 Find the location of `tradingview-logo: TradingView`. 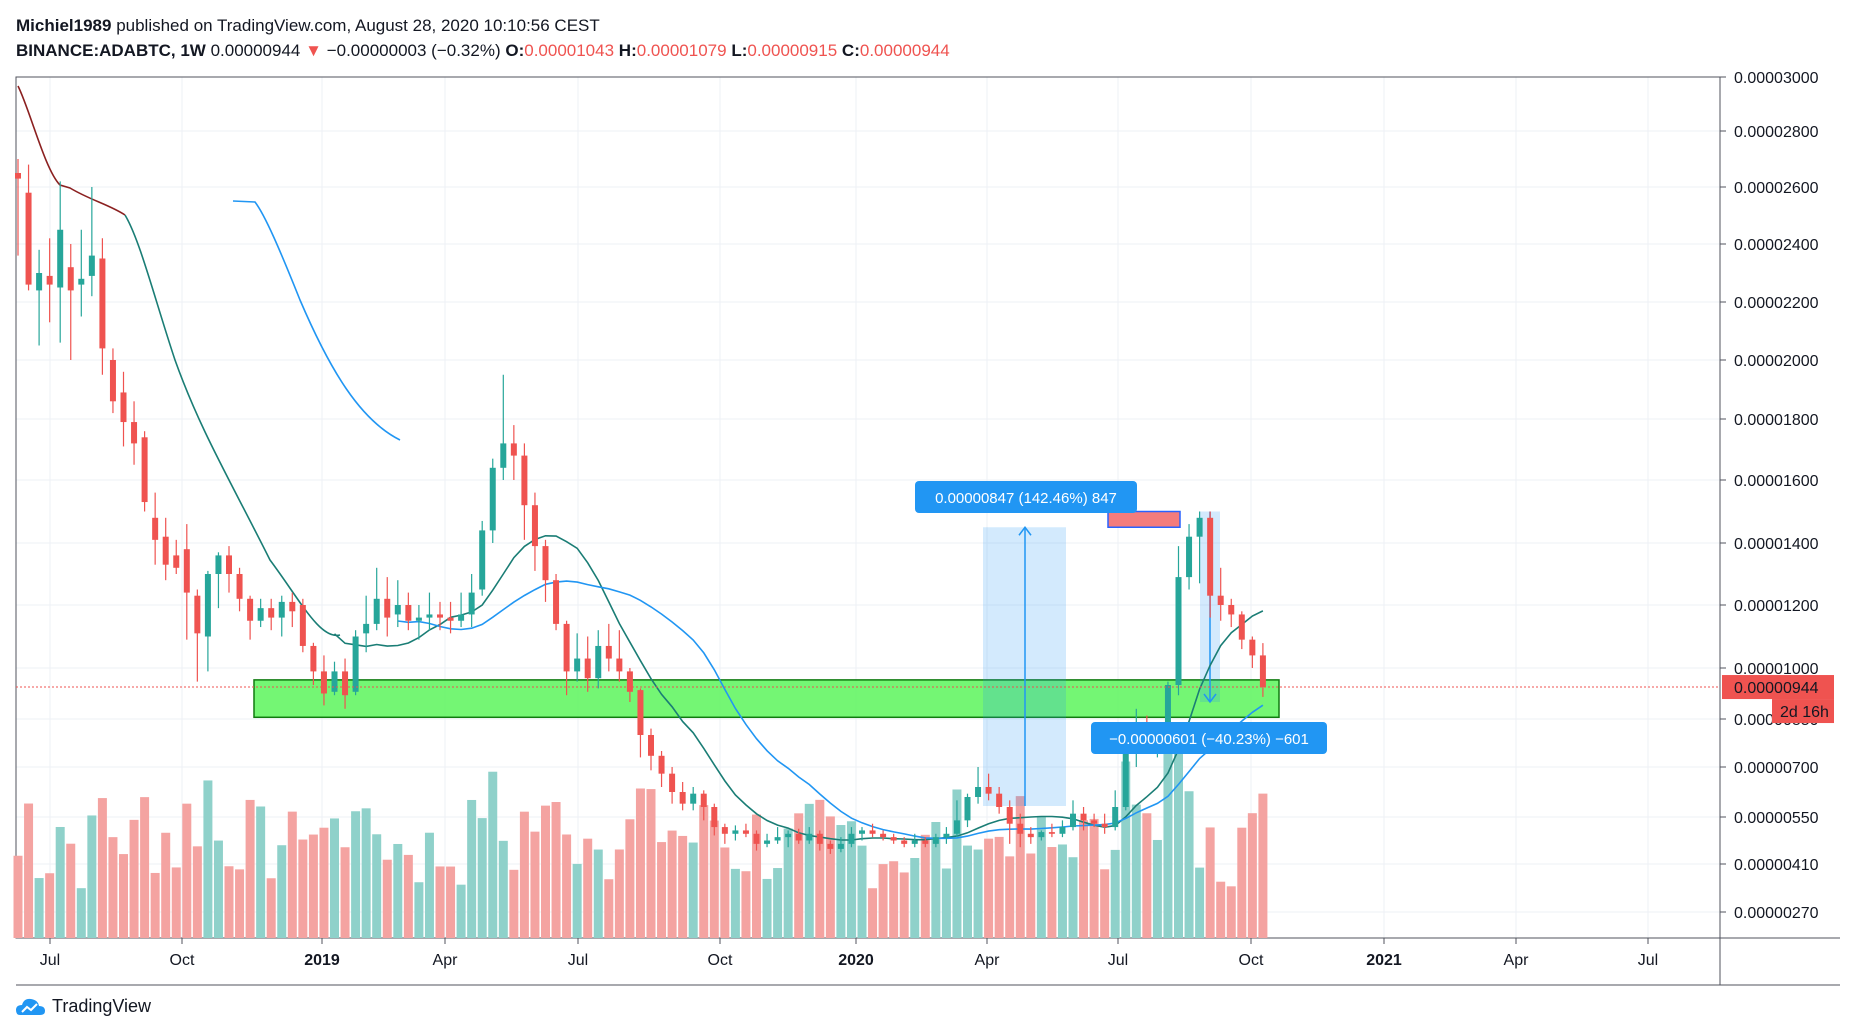

tradingview-logo: TradingView is located at coordinates (83, 1006).